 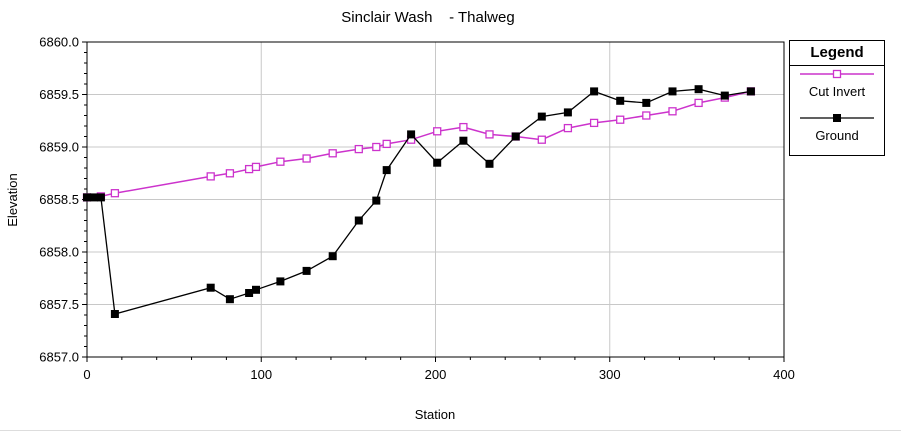 What do you see at coordinates (435, 414) in the screenshot?
I see `x-axis-label: Station` at bounding box center [435, 414].